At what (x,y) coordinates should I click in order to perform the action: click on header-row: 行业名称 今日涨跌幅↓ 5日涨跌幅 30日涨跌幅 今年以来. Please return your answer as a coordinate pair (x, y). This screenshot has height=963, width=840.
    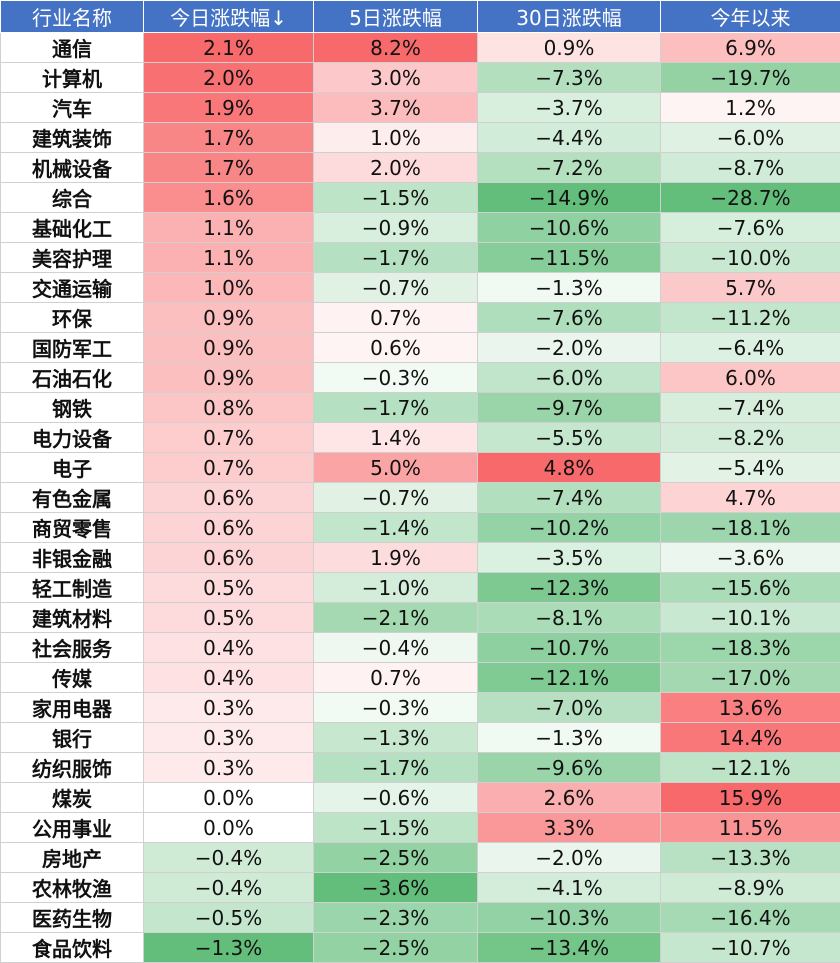
    Looking at the image, I should click on (420, 17).